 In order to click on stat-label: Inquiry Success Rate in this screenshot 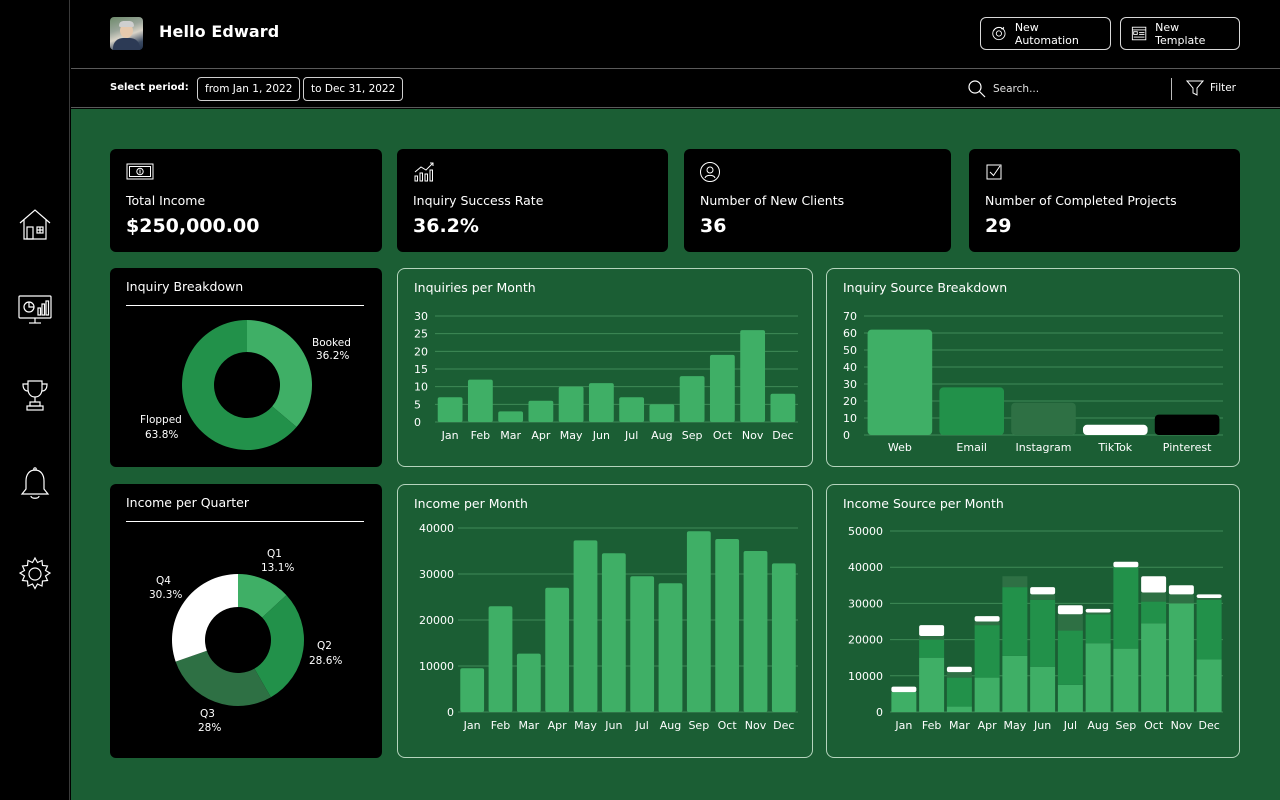, I will do `click(478, 200)`.